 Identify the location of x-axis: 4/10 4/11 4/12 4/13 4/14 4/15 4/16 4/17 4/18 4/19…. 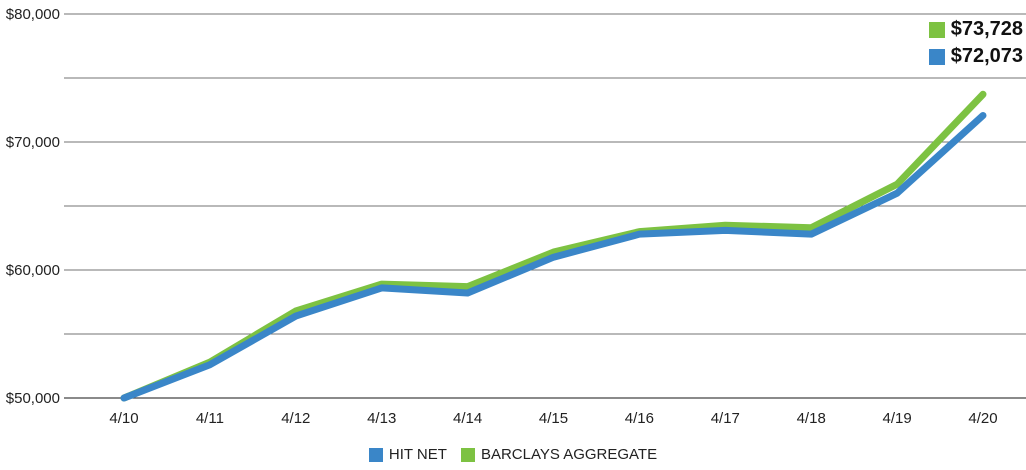
(553, 418).